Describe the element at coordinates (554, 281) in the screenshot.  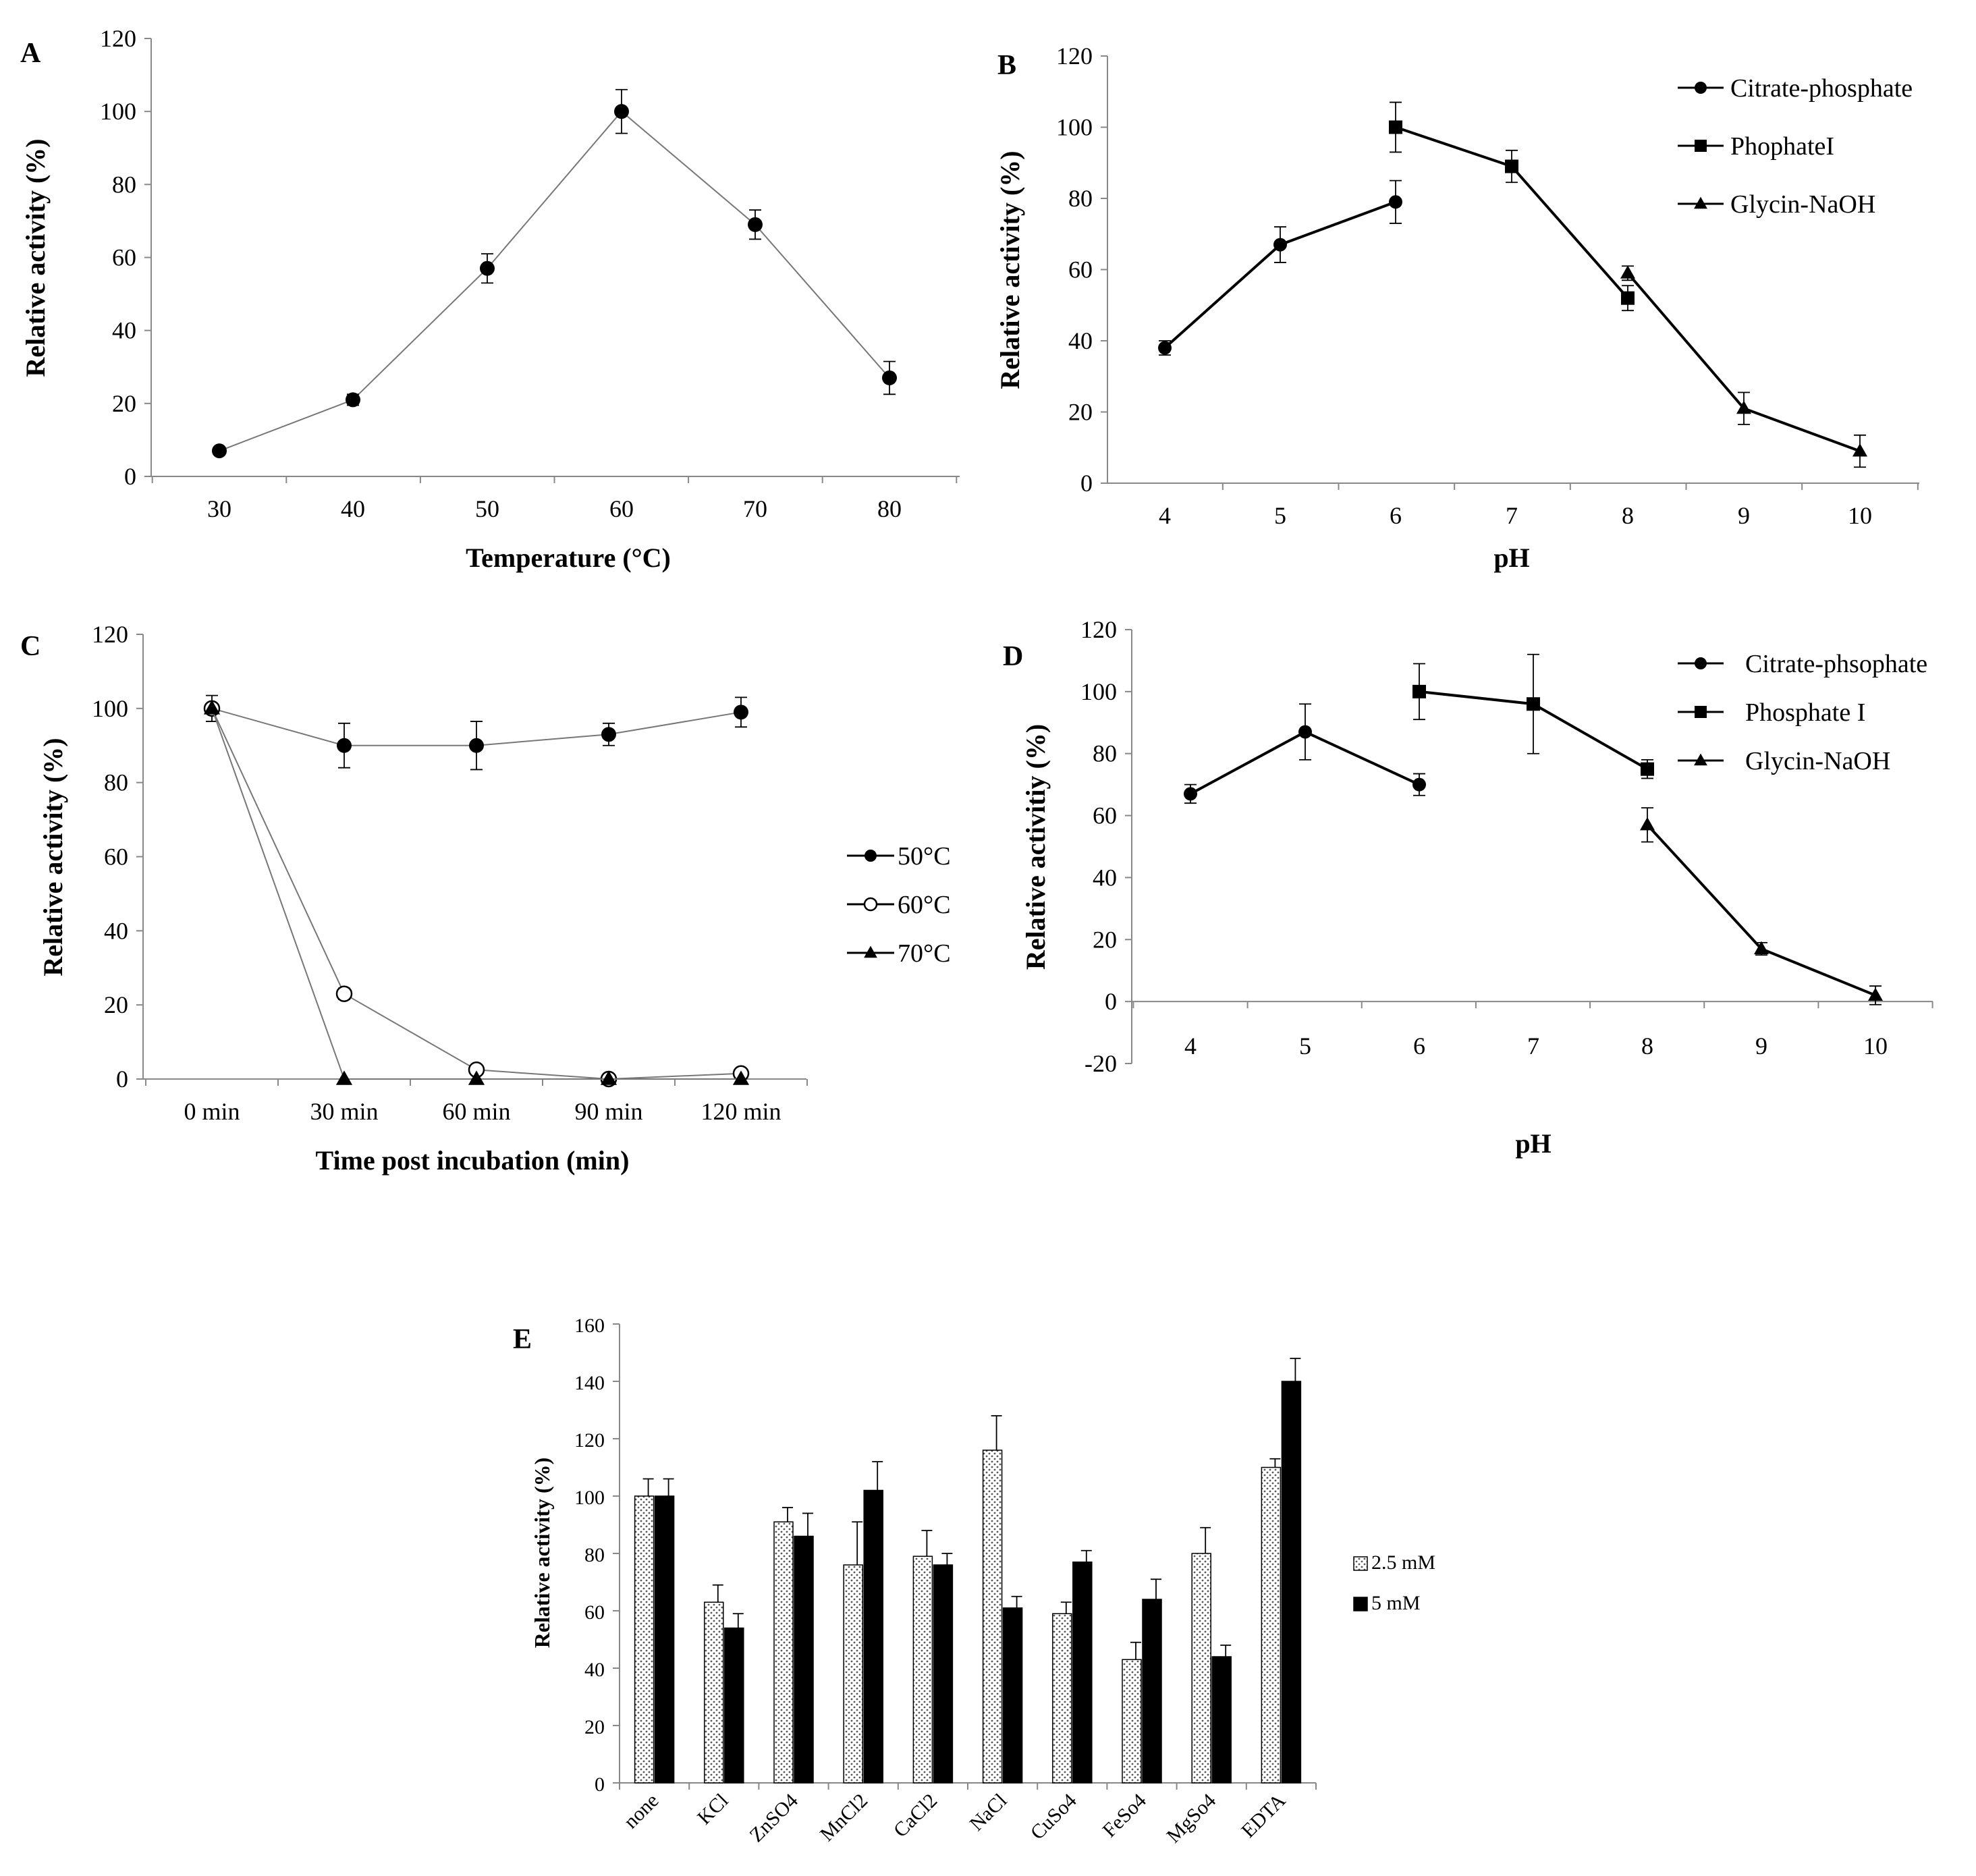
I see `series-line` at that location.